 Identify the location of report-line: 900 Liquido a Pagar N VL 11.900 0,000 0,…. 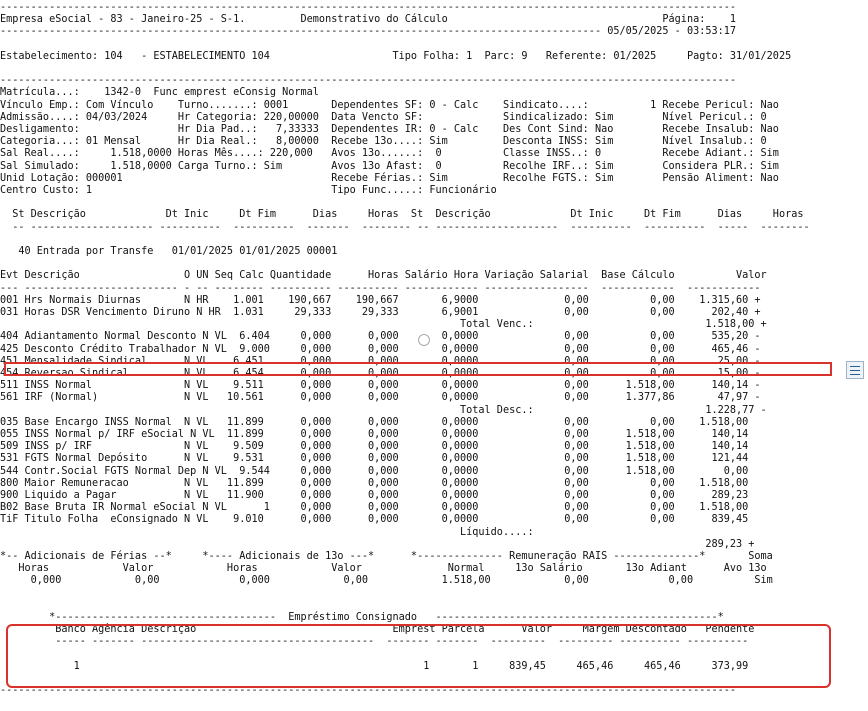
(374, 495).